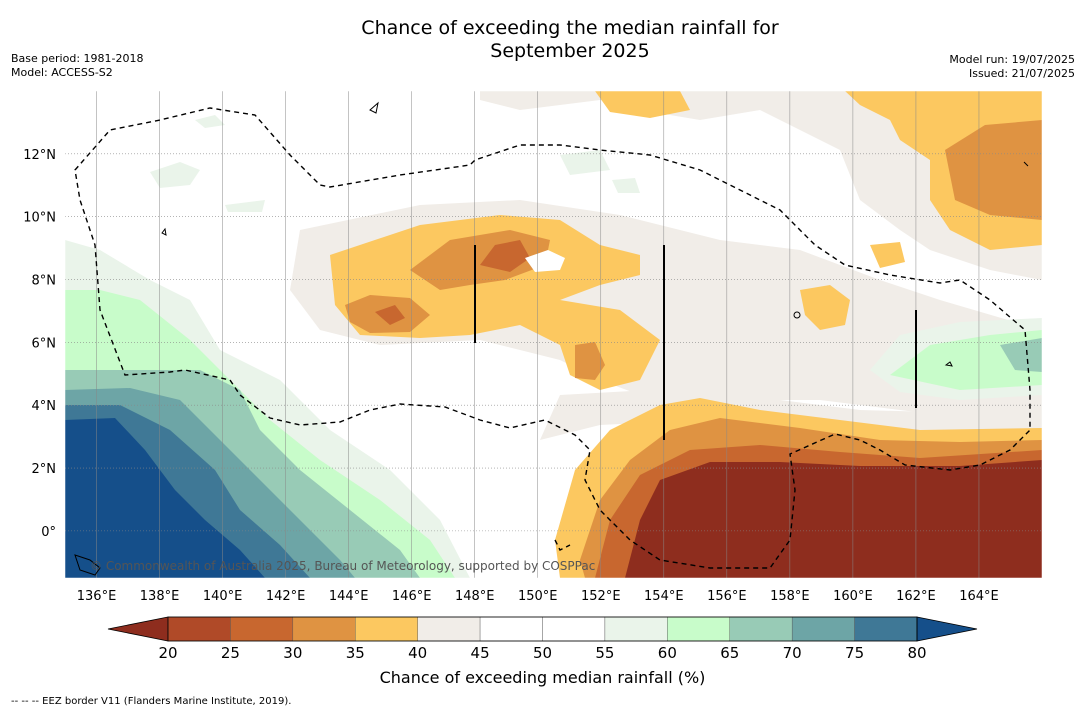  What do you see at coordinates (667, 653) in the screenshot?
I see `colorbar-tick: 60` at bounding box center [667, 653].